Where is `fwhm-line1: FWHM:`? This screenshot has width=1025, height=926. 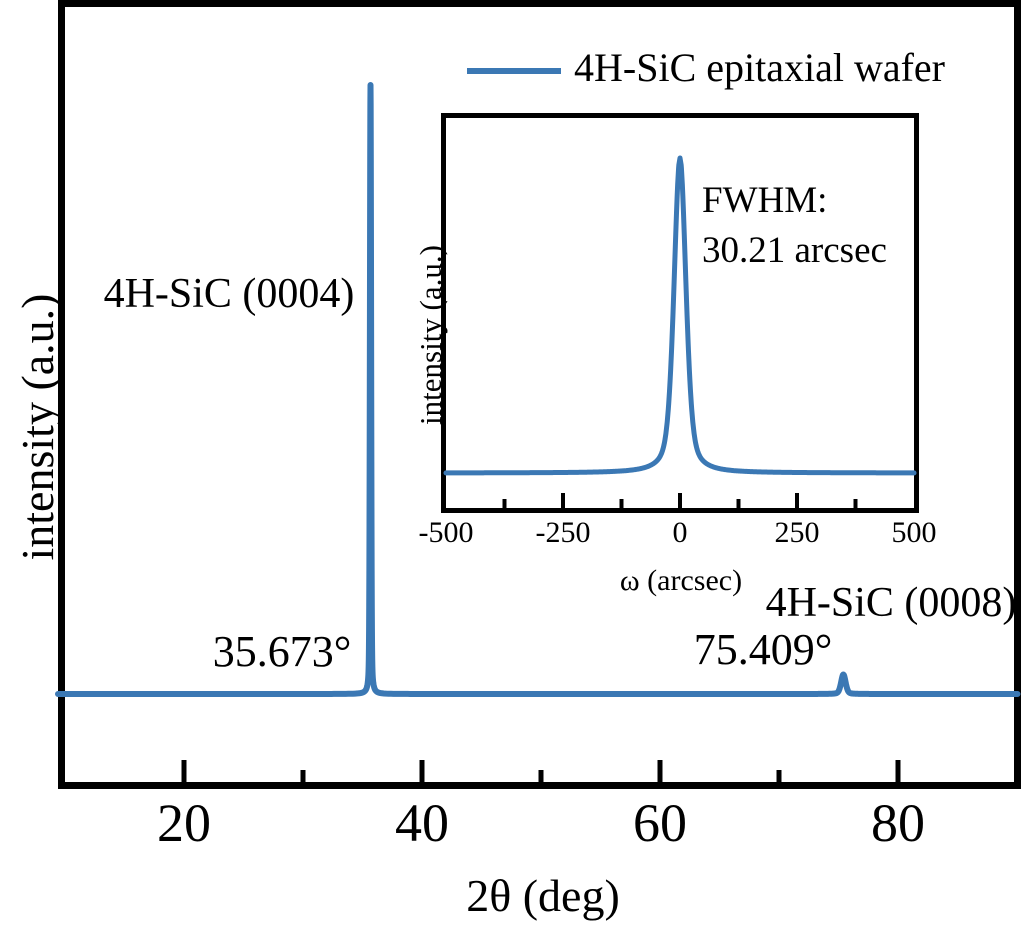
fwhm-line1: FWHM: is located at coordinates (765, 200).